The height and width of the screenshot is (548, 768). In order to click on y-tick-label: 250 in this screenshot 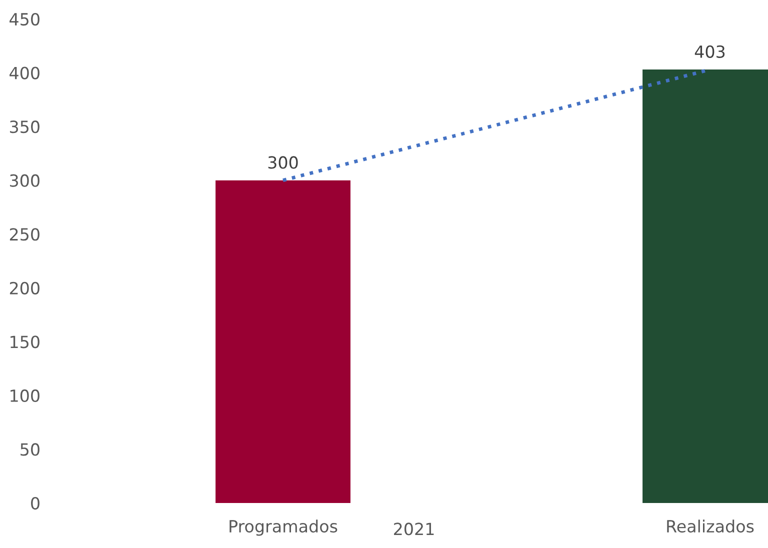, I will do `click(25, 234)`.